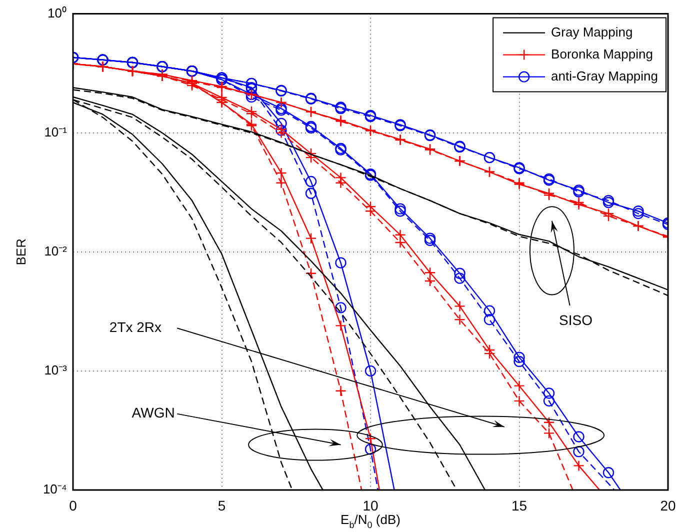 The height and width of the screenshot is (532, 699). Describe the element at coordinates (20, 252) in the screenshot. I see `y-axis-title: BER` at that location.